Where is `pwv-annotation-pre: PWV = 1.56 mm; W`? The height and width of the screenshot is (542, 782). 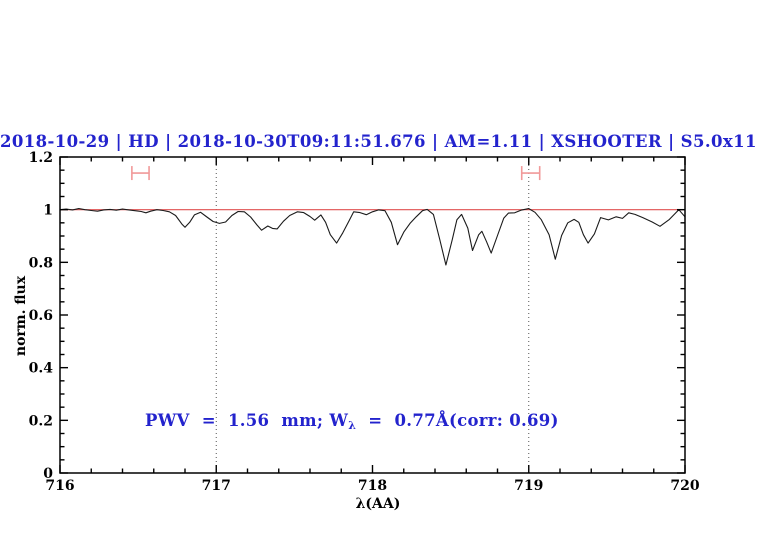
pwv-annotation-pre: PWV = 1.56 mm; W is located at coordinates (247, 420).